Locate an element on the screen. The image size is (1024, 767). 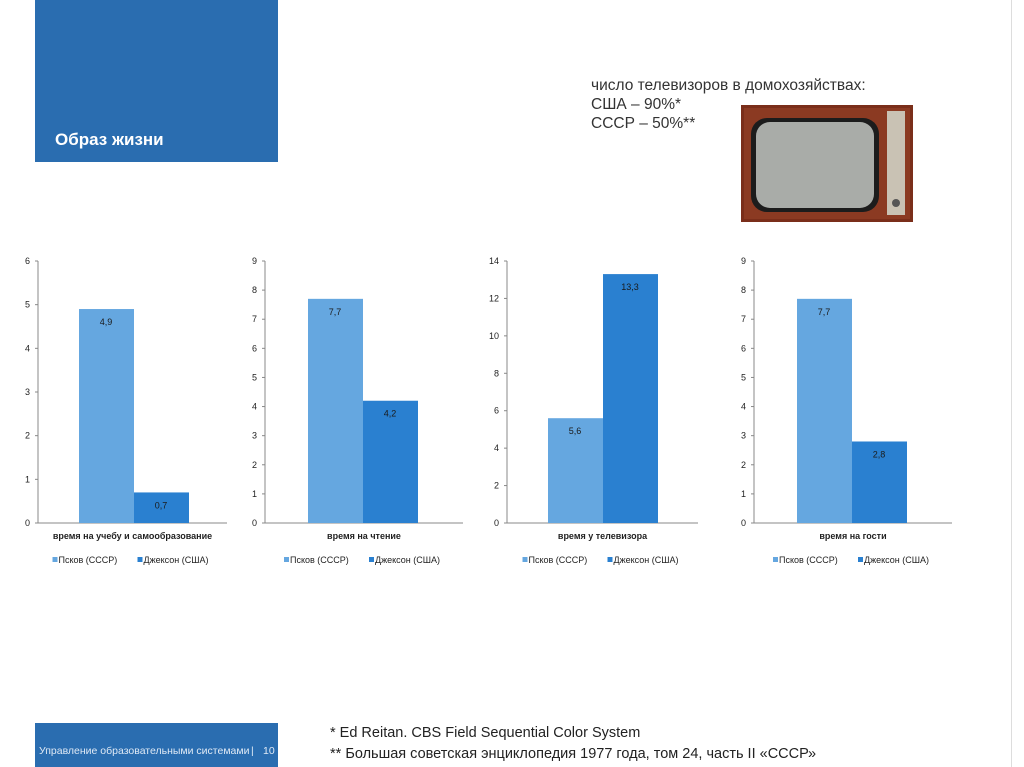
category-label: время на учебу и самообразование is located at coordinates (132, 536).